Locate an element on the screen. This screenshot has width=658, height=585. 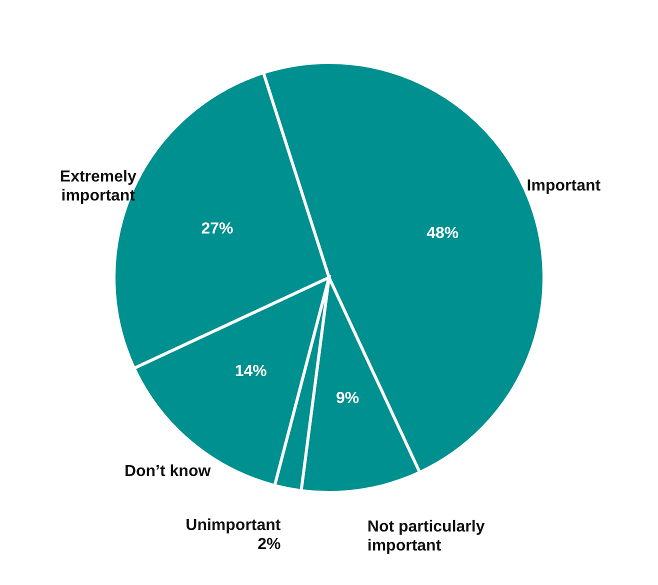
slice-label: Don’t know is located at coordinates (168, 471).